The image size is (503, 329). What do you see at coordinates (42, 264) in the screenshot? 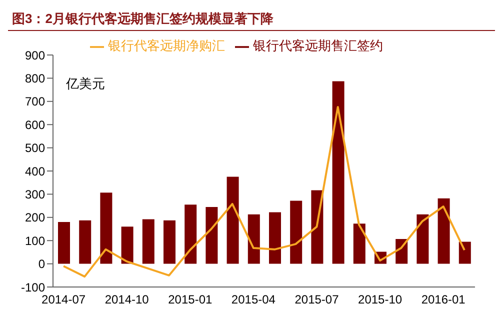
I see `y-tick-label: 0` at bounding box center [42, 264].